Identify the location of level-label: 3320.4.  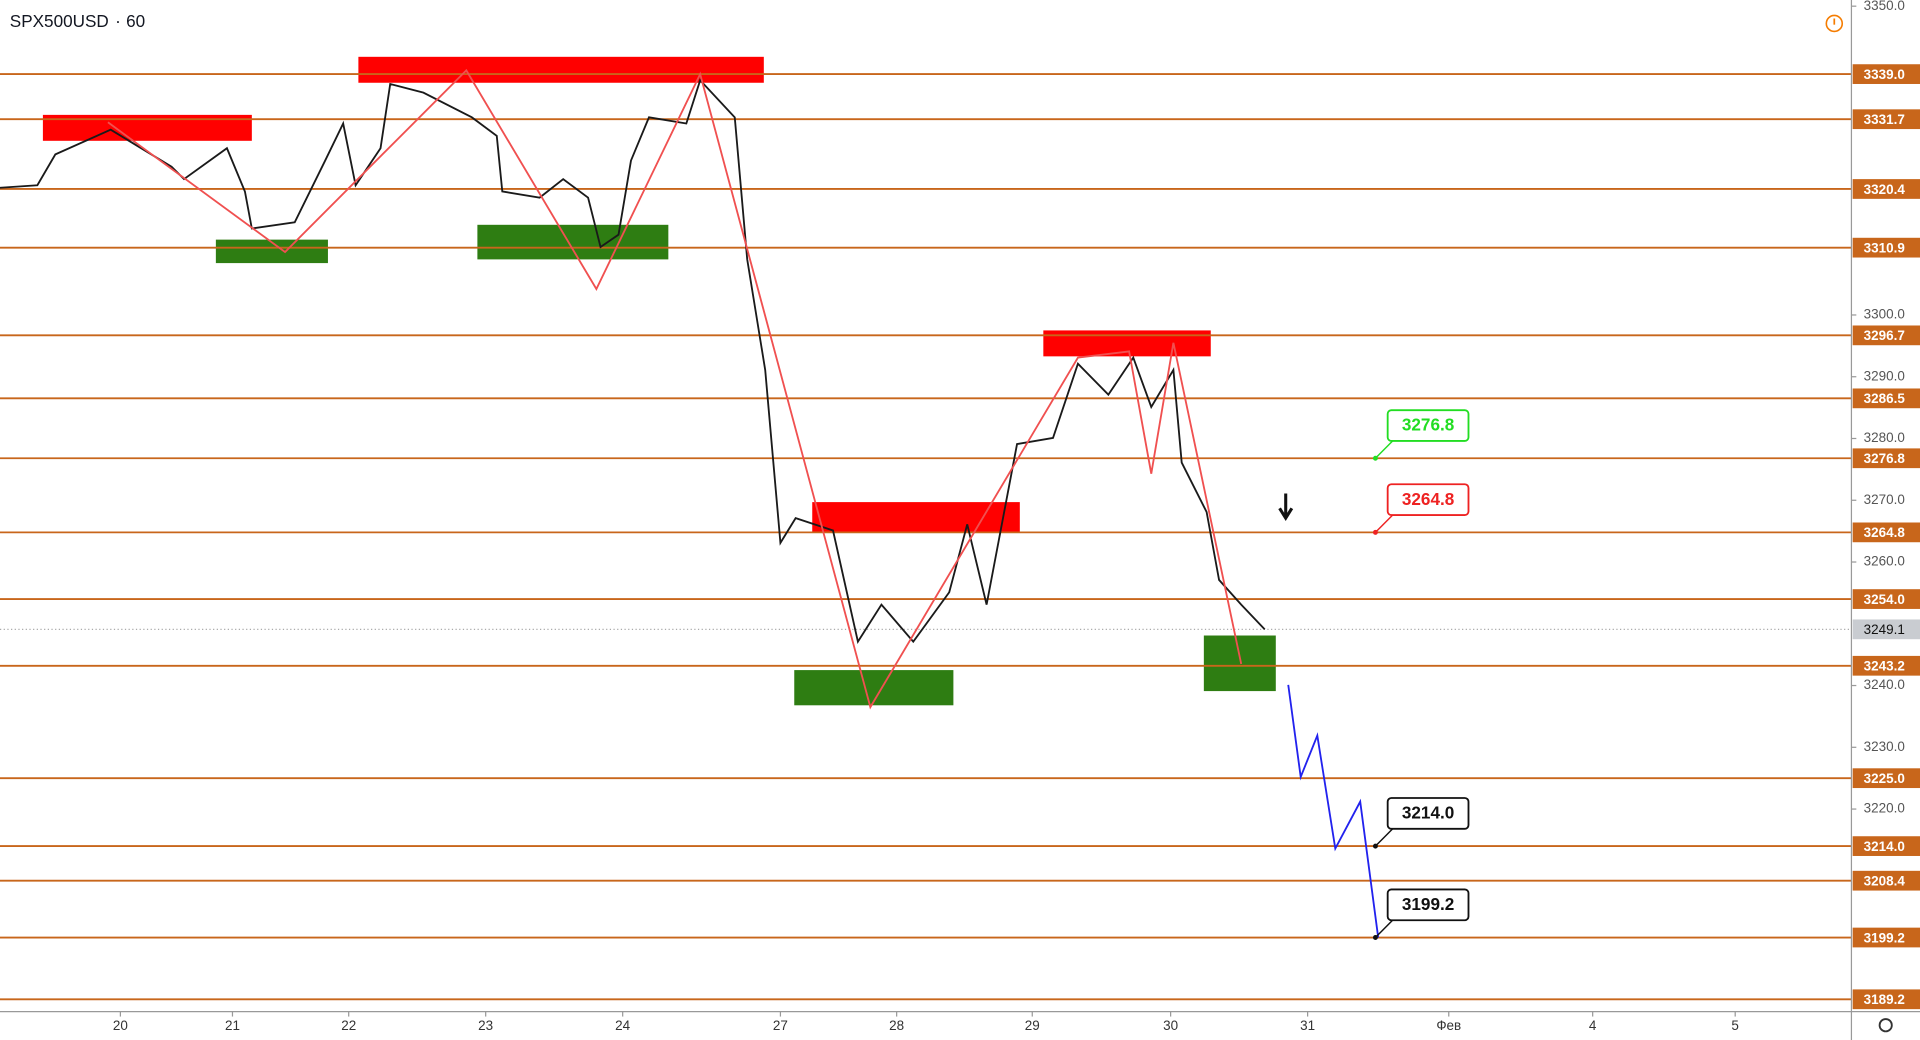
(1885, 189).